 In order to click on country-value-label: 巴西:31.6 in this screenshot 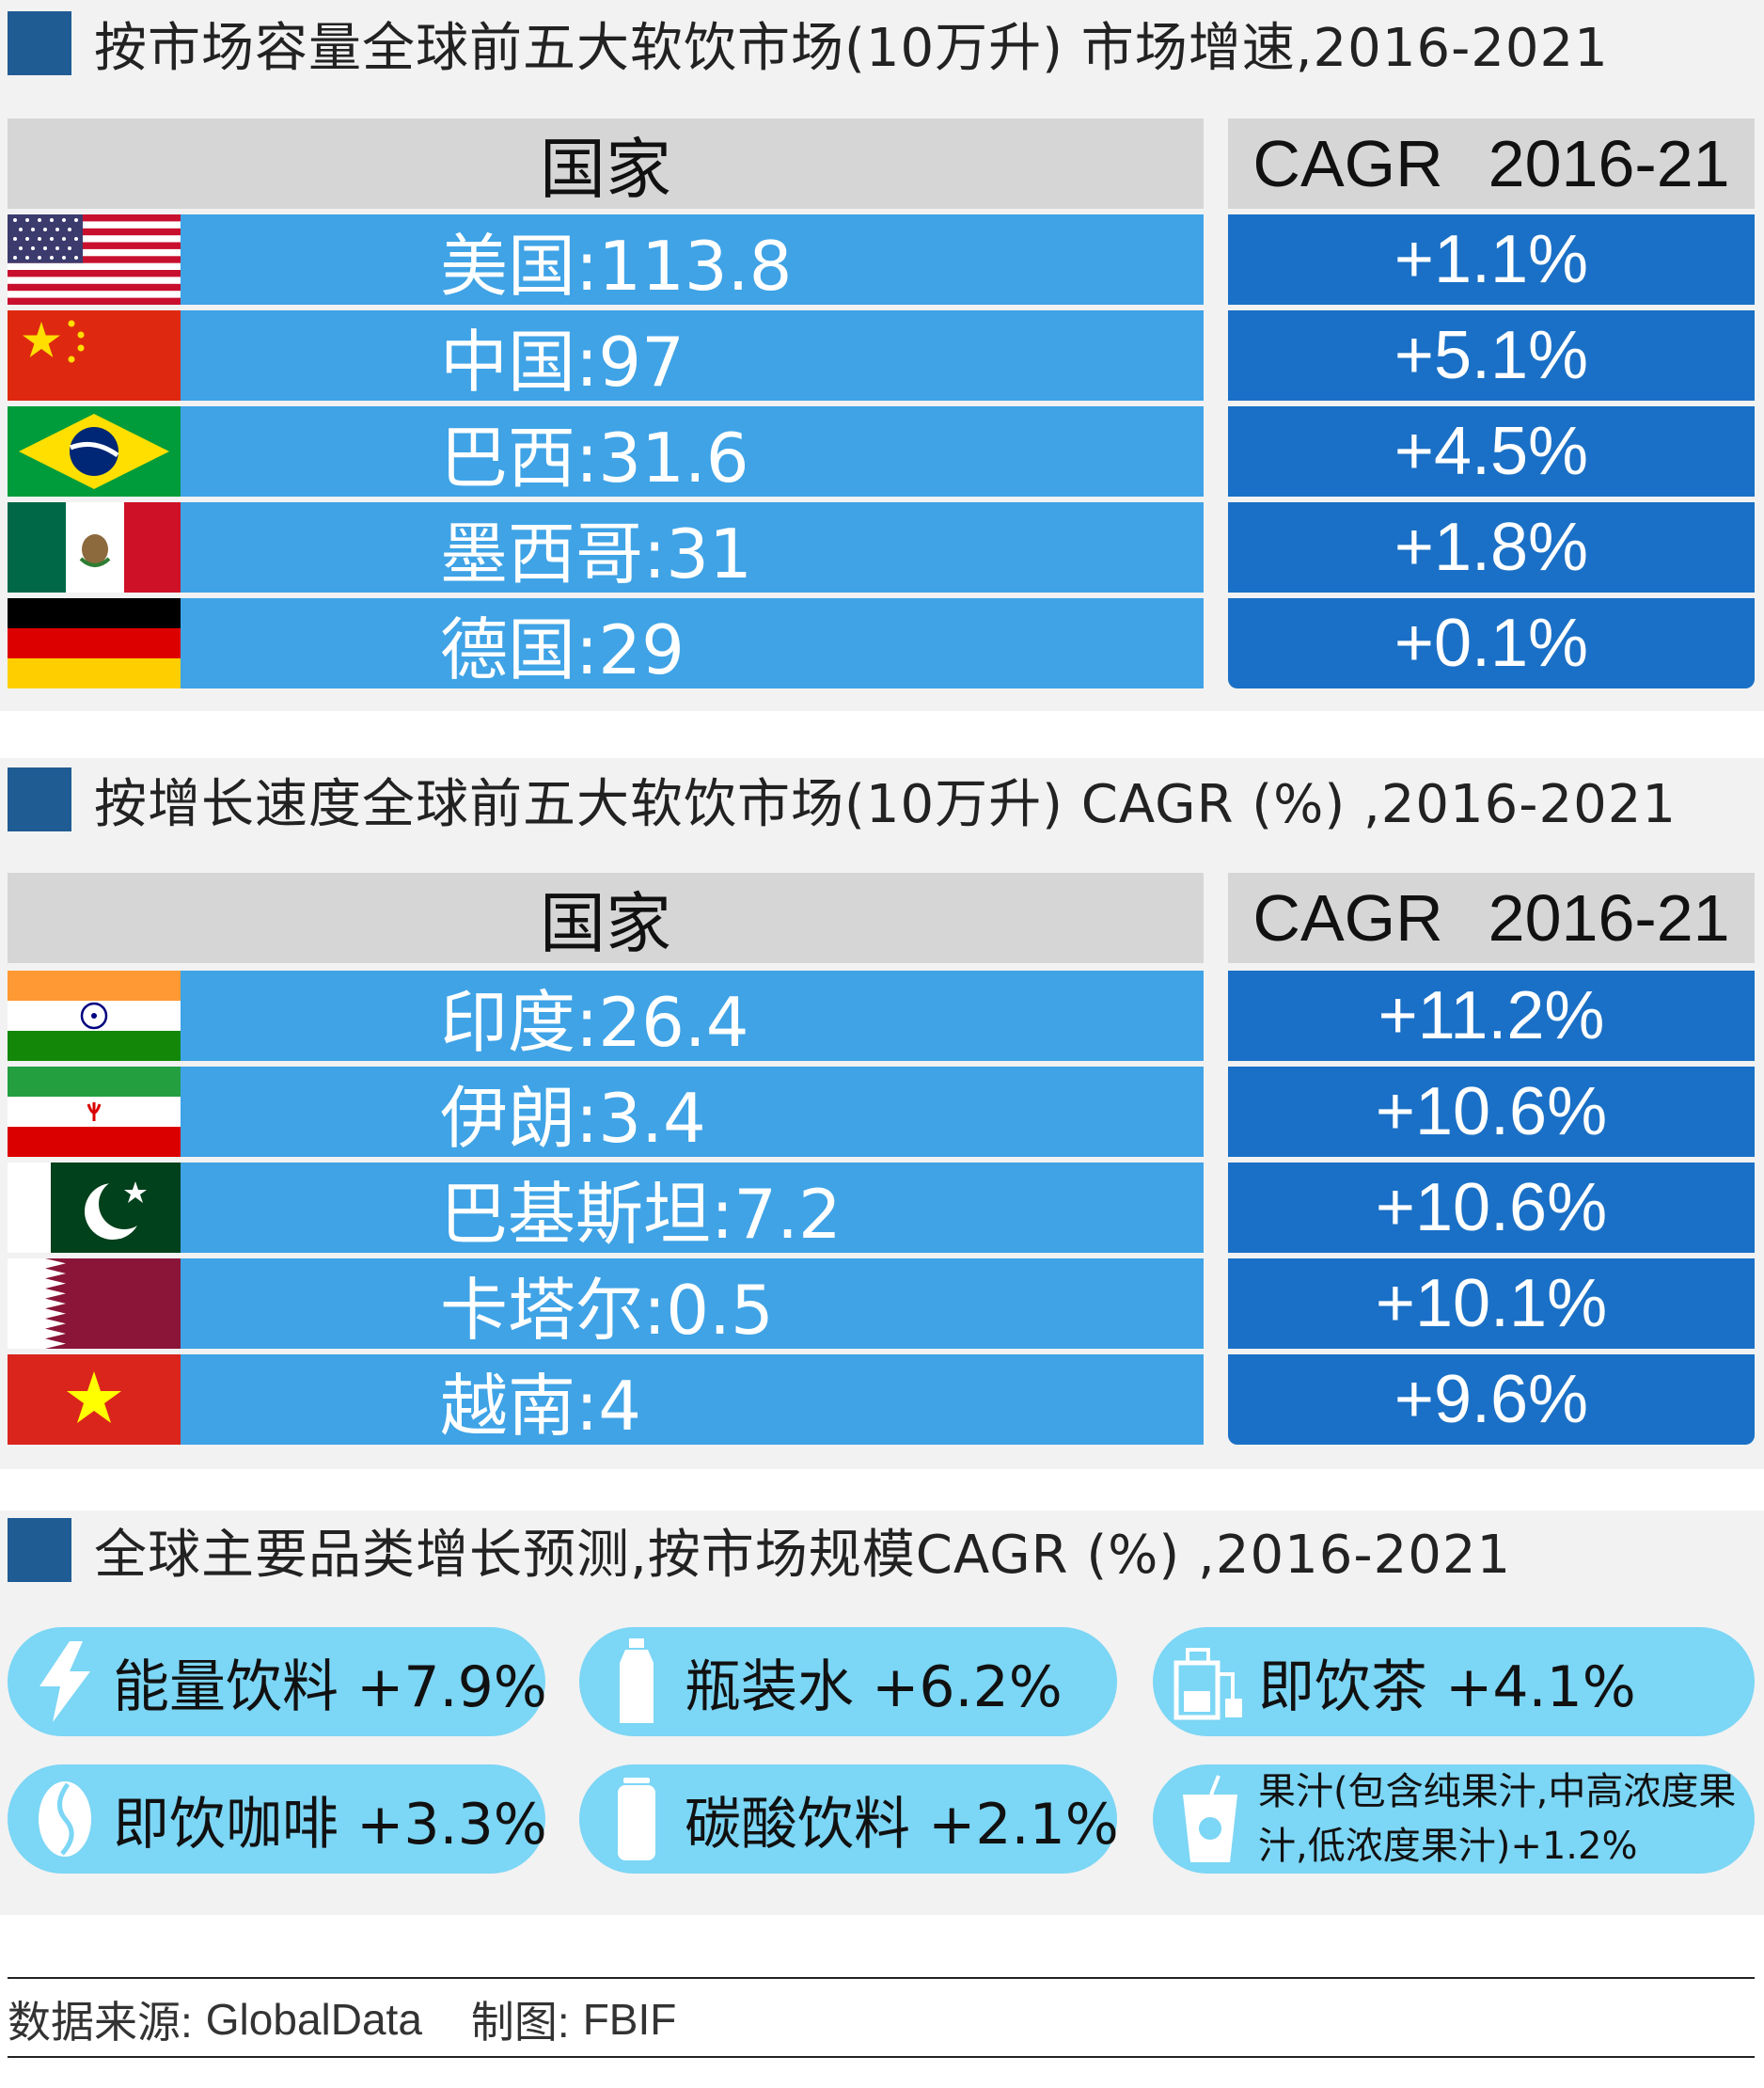, I will do `click(594, 458)`.